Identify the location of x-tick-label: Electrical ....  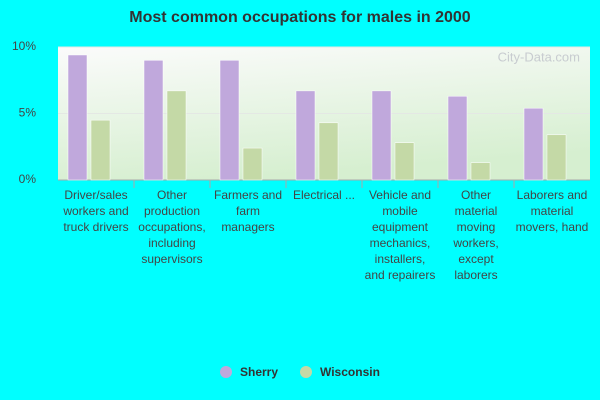
(323, 195).